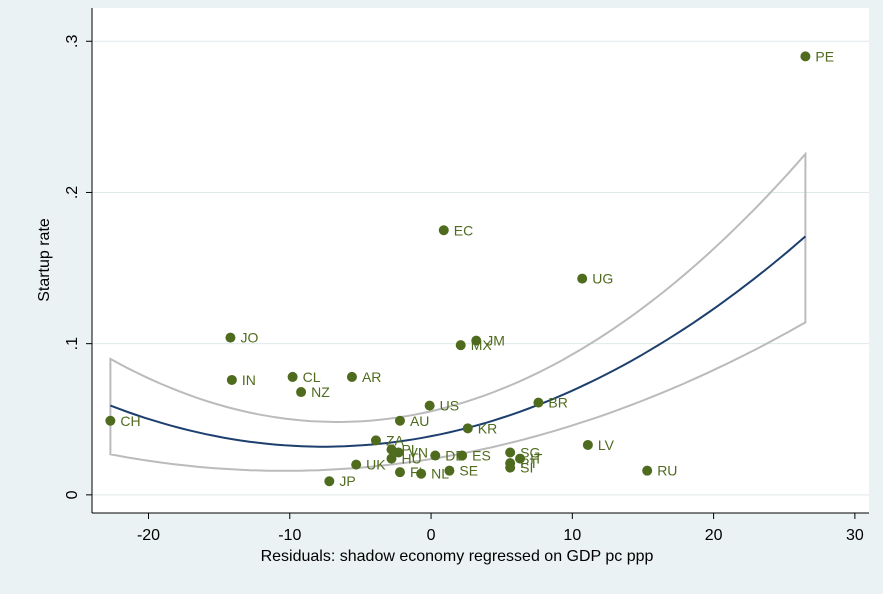 The height and width of the screenshot is (594, 883). Describe the element at coordinates (292, 376) in the screenshot. I see `point-cl` at that location.